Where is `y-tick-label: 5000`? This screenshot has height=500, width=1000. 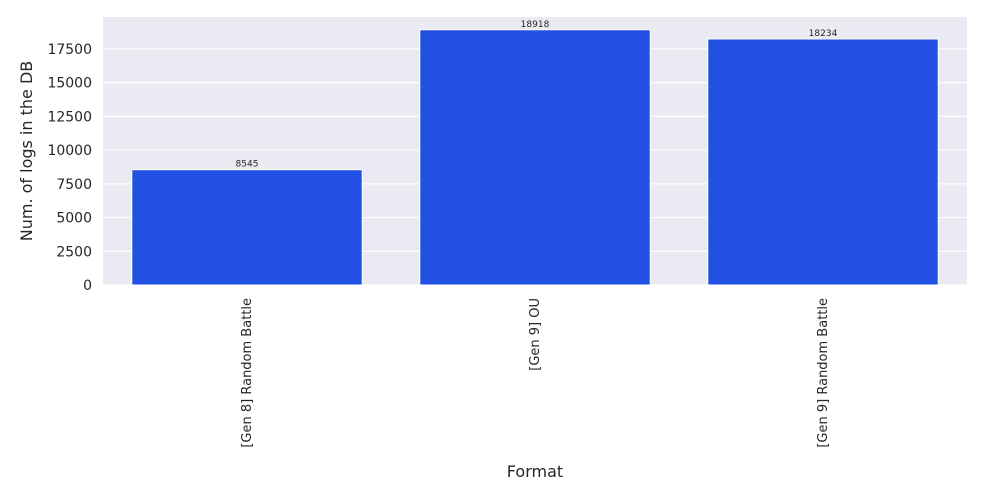
y-tick-label: 5000 is located at coordinates (74, 219).